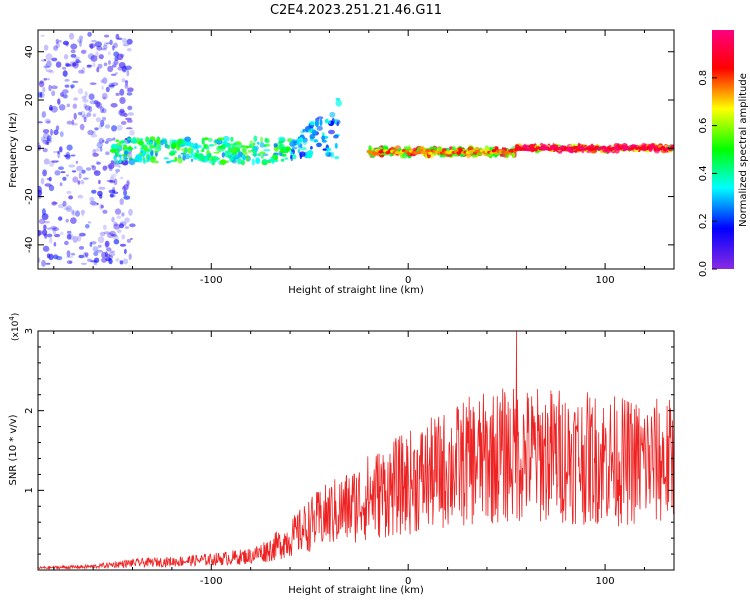 The width and height of the screenshot is (750, 600). I want to click on tick-label: 0, so click(408, 280).